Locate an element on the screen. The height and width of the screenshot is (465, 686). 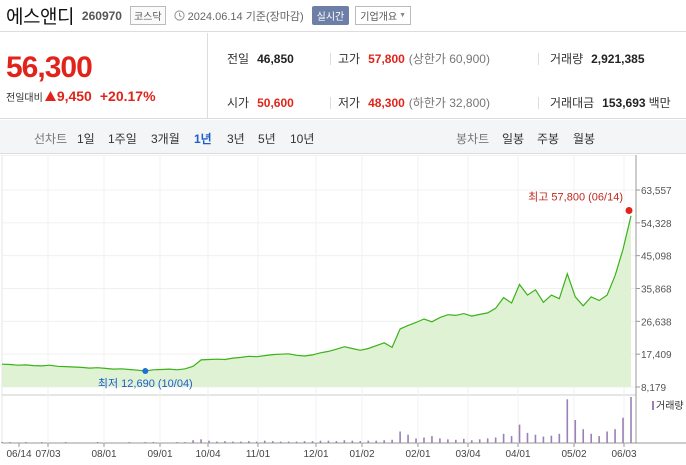
market-badge: 코스닥 is located at coordinates (147, 15).